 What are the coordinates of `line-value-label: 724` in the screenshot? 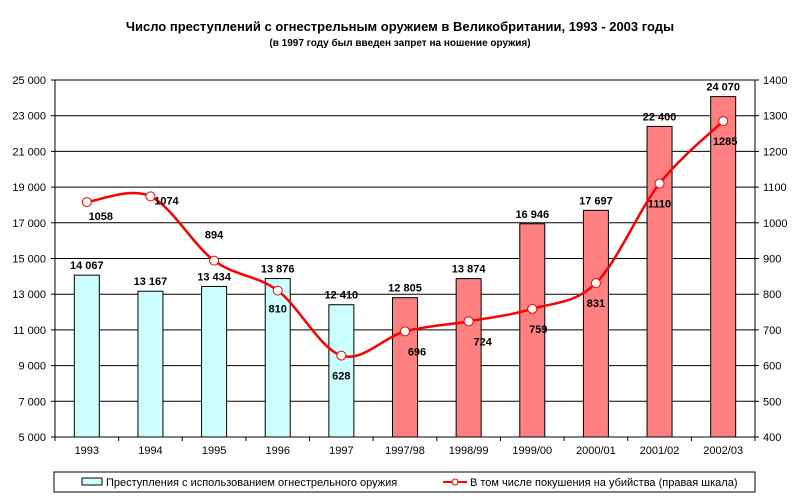 It's located at (482, 342).